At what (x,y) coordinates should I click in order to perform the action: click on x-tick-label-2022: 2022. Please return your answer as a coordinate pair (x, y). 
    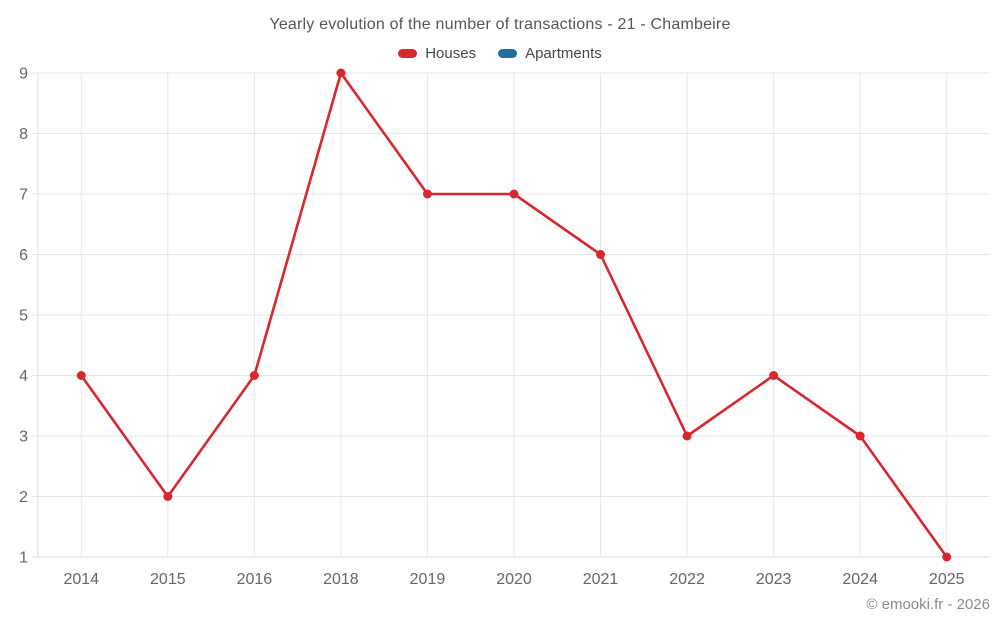
    Looking at the image, I should click on (687, 579).